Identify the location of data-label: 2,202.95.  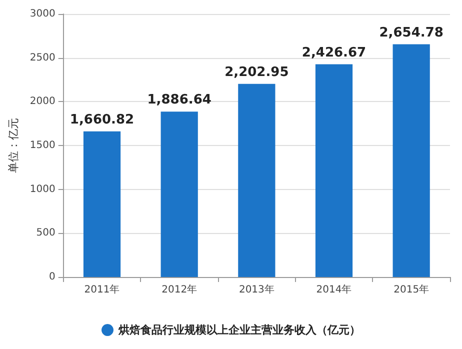
(256, 72).